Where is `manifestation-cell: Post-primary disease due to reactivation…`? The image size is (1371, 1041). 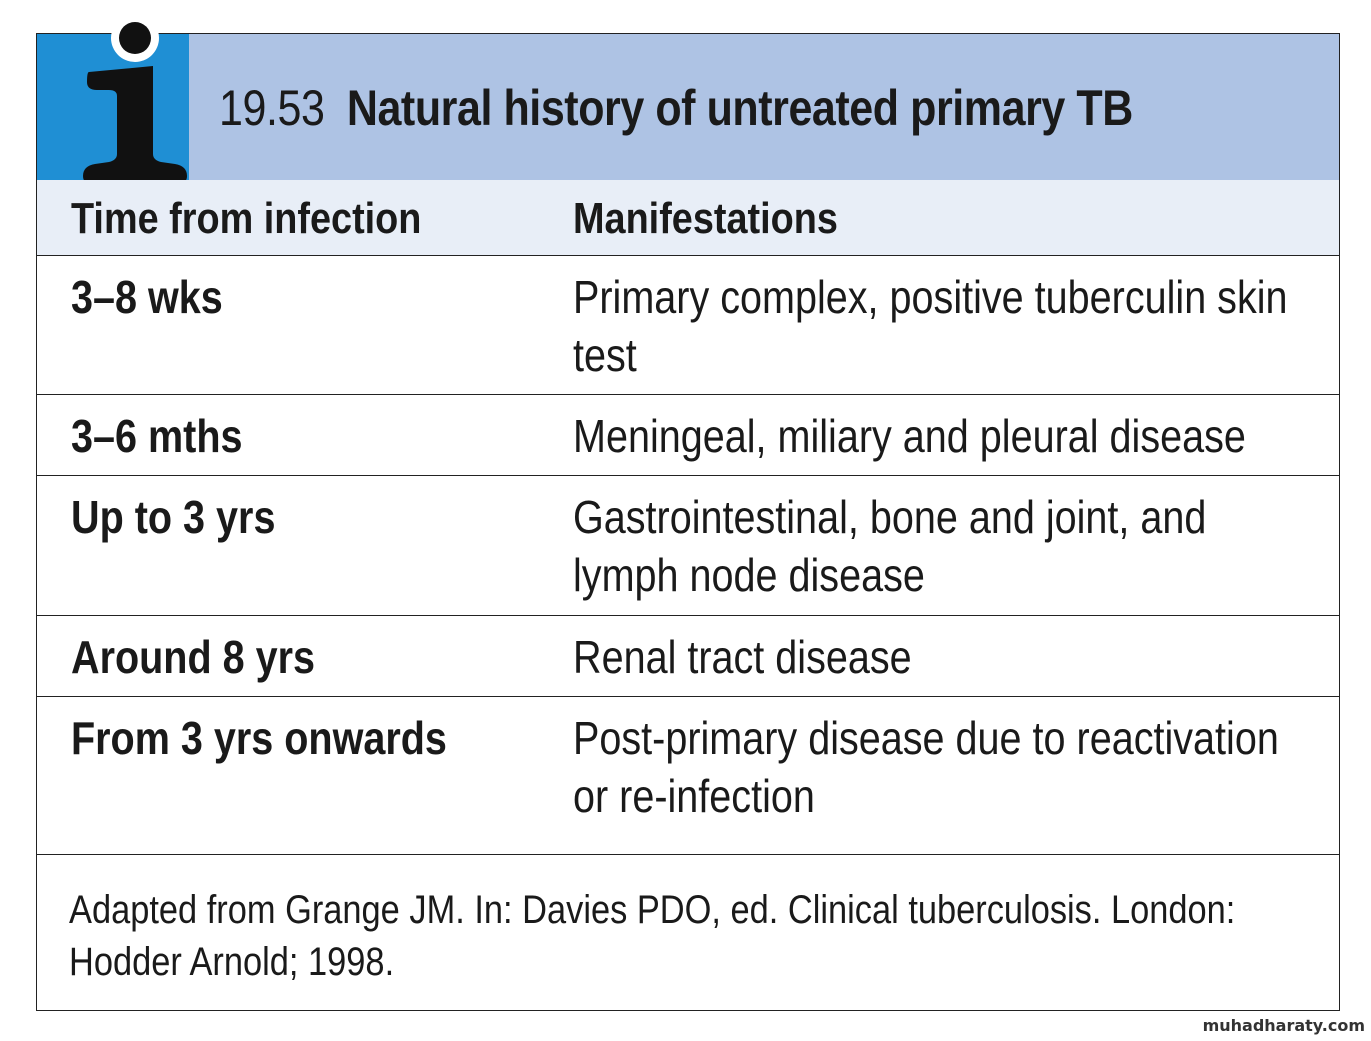
manifestation-cell: Post-primary disease due to reactivation… is located at coordinates (926, 767).